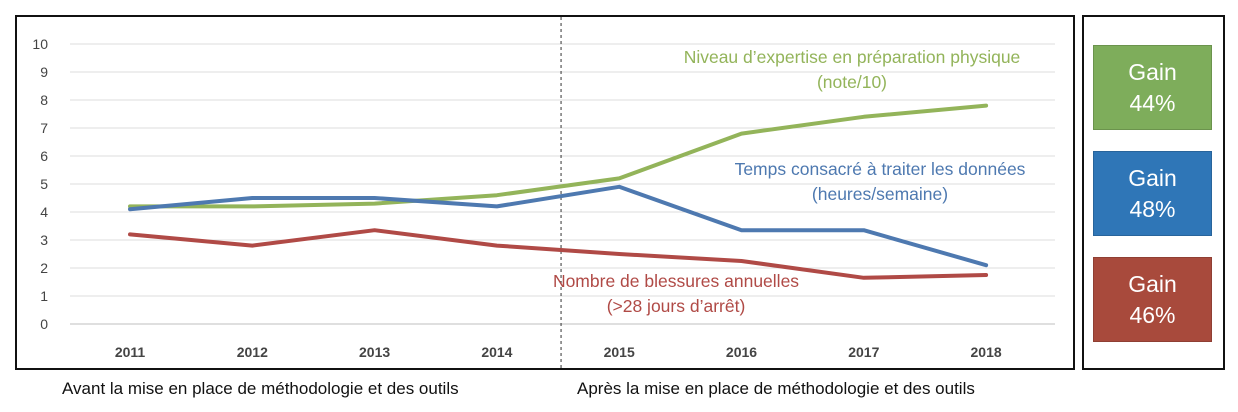 This screenshot has width=1238, height=412. What do you see at coordinates (1152, 299) in the screenshot?
I see `gain-box-injuries: Gain 46%` at bounding box center [1152, 299].